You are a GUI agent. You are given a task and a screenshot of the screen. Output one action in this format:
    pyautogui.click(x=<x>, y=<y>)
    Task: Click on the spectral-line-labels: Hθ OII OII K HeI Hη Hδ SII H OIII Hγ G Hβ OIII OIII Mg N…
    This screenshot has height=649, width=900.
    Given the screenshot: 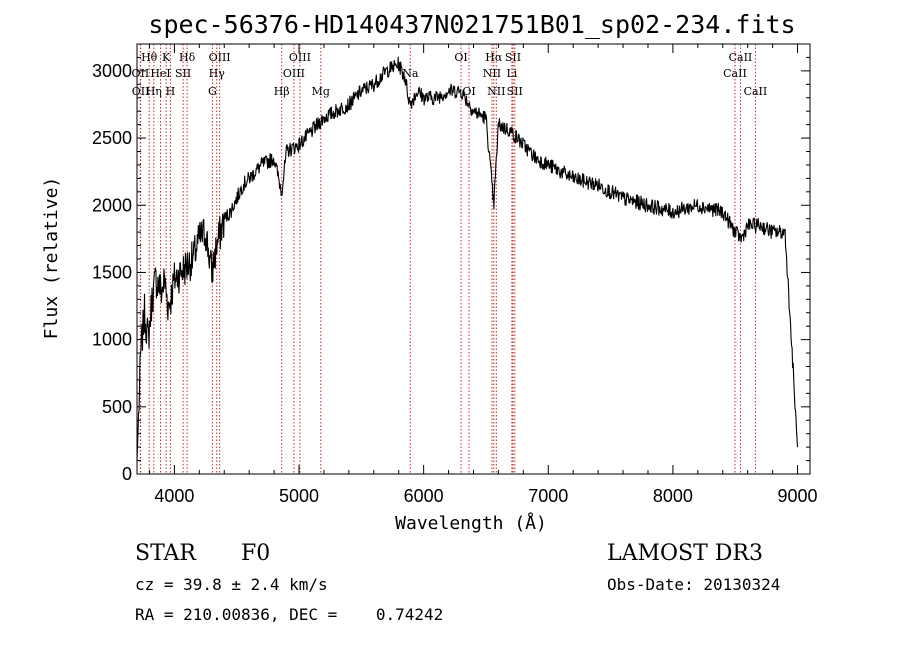 What is the action you would take?
    pyautogui.click(x=450, y=74)
    